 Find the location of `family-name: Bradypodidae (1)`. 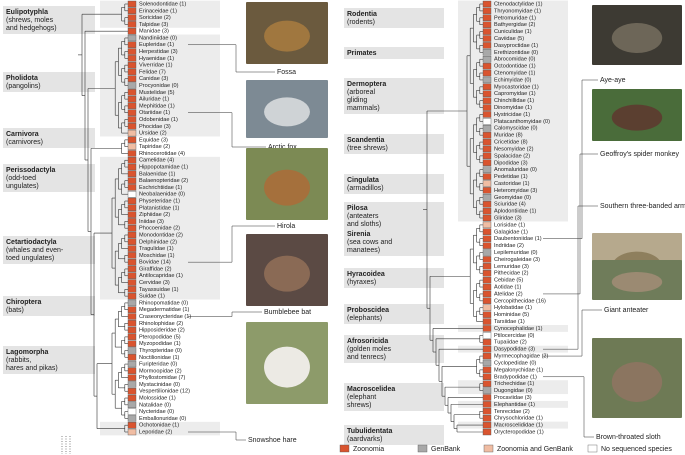

family-name: Bradypodidae (1) is located at coordinates (515, 377).